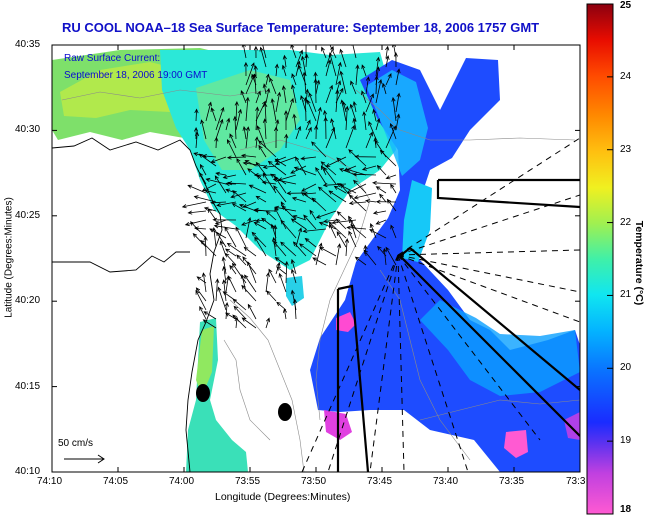  Describe the element at coordinates (295, 291) in the screenshot. I see `sst-region-small-patch` at that location.